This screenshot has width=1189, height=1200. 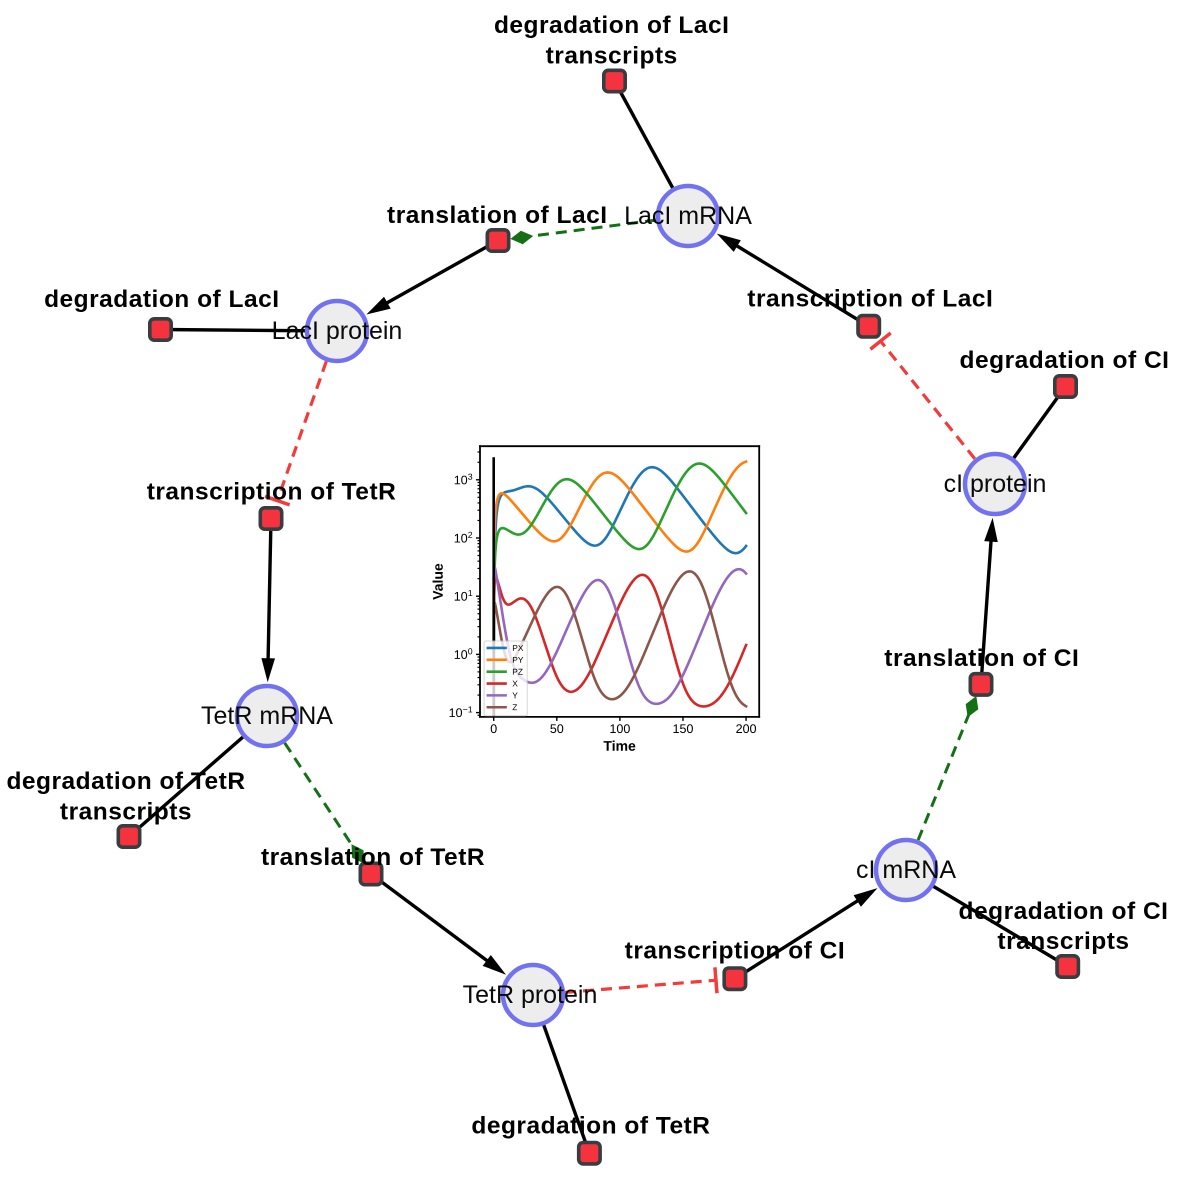 I want to click on svg-text: LacI protein, so click(x=337, y=331).